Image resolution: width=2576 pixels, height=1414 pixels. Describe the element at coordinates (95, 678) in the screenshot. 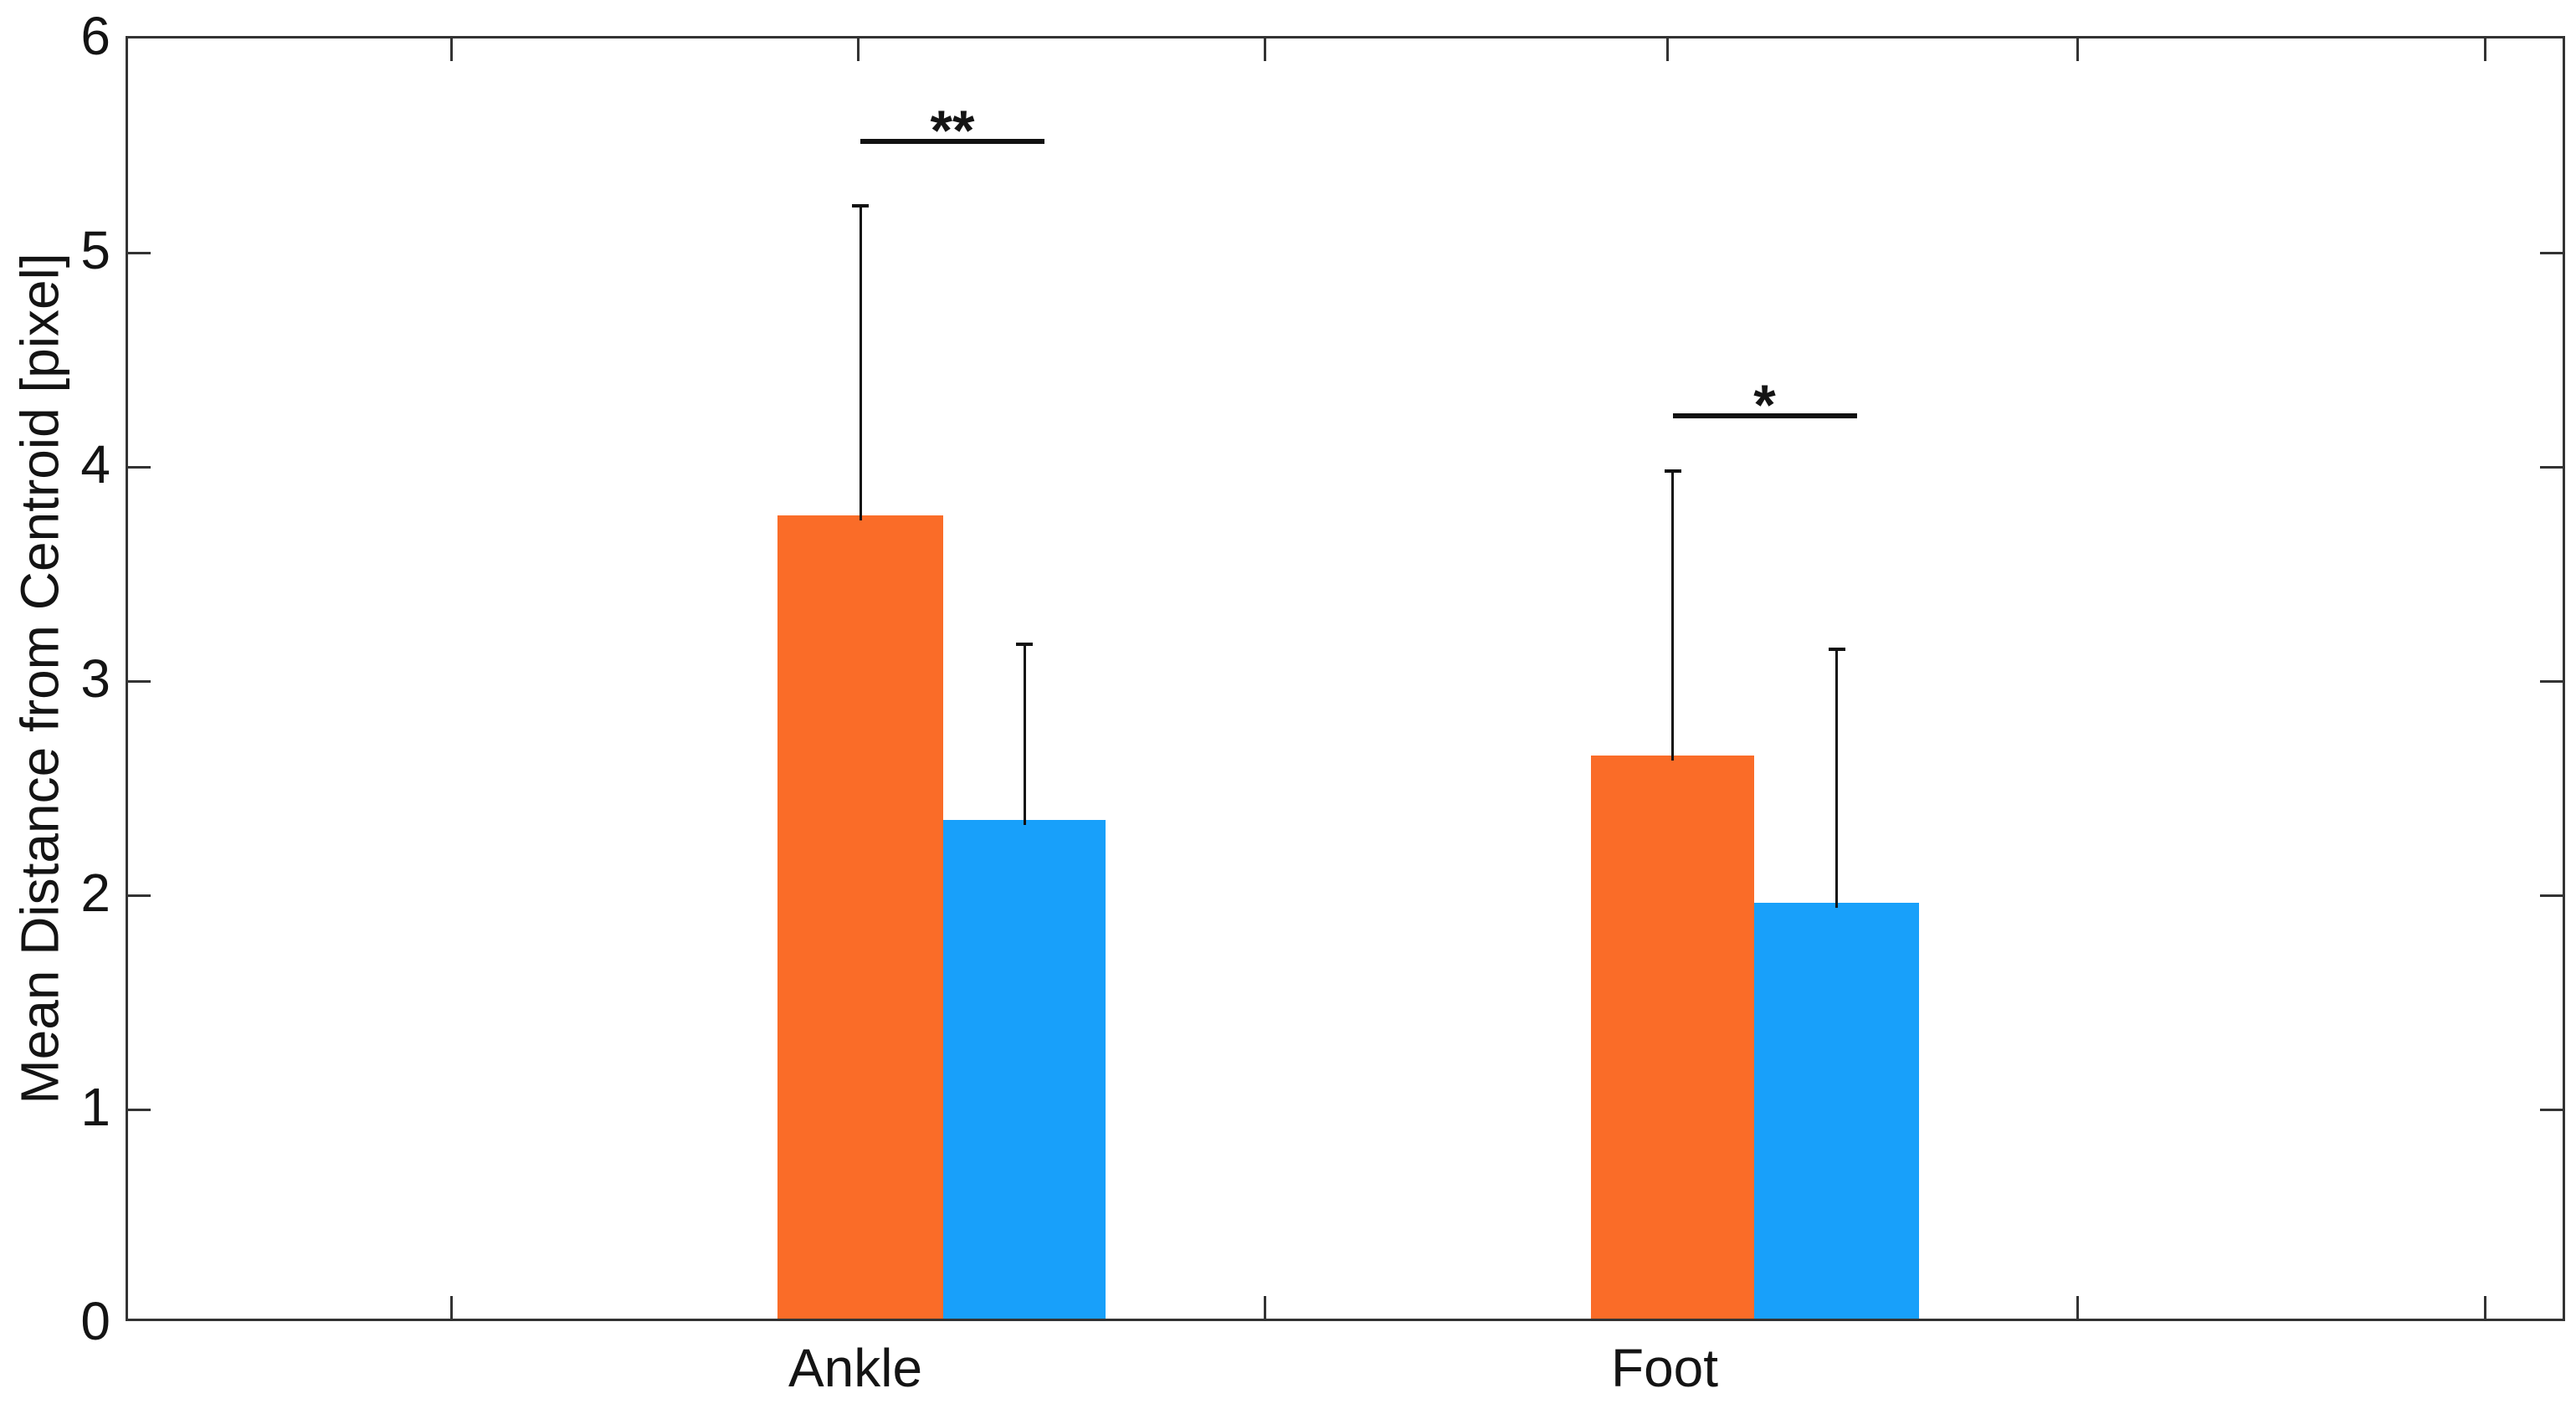

I see `y-tick-label-3: 3` at that location.